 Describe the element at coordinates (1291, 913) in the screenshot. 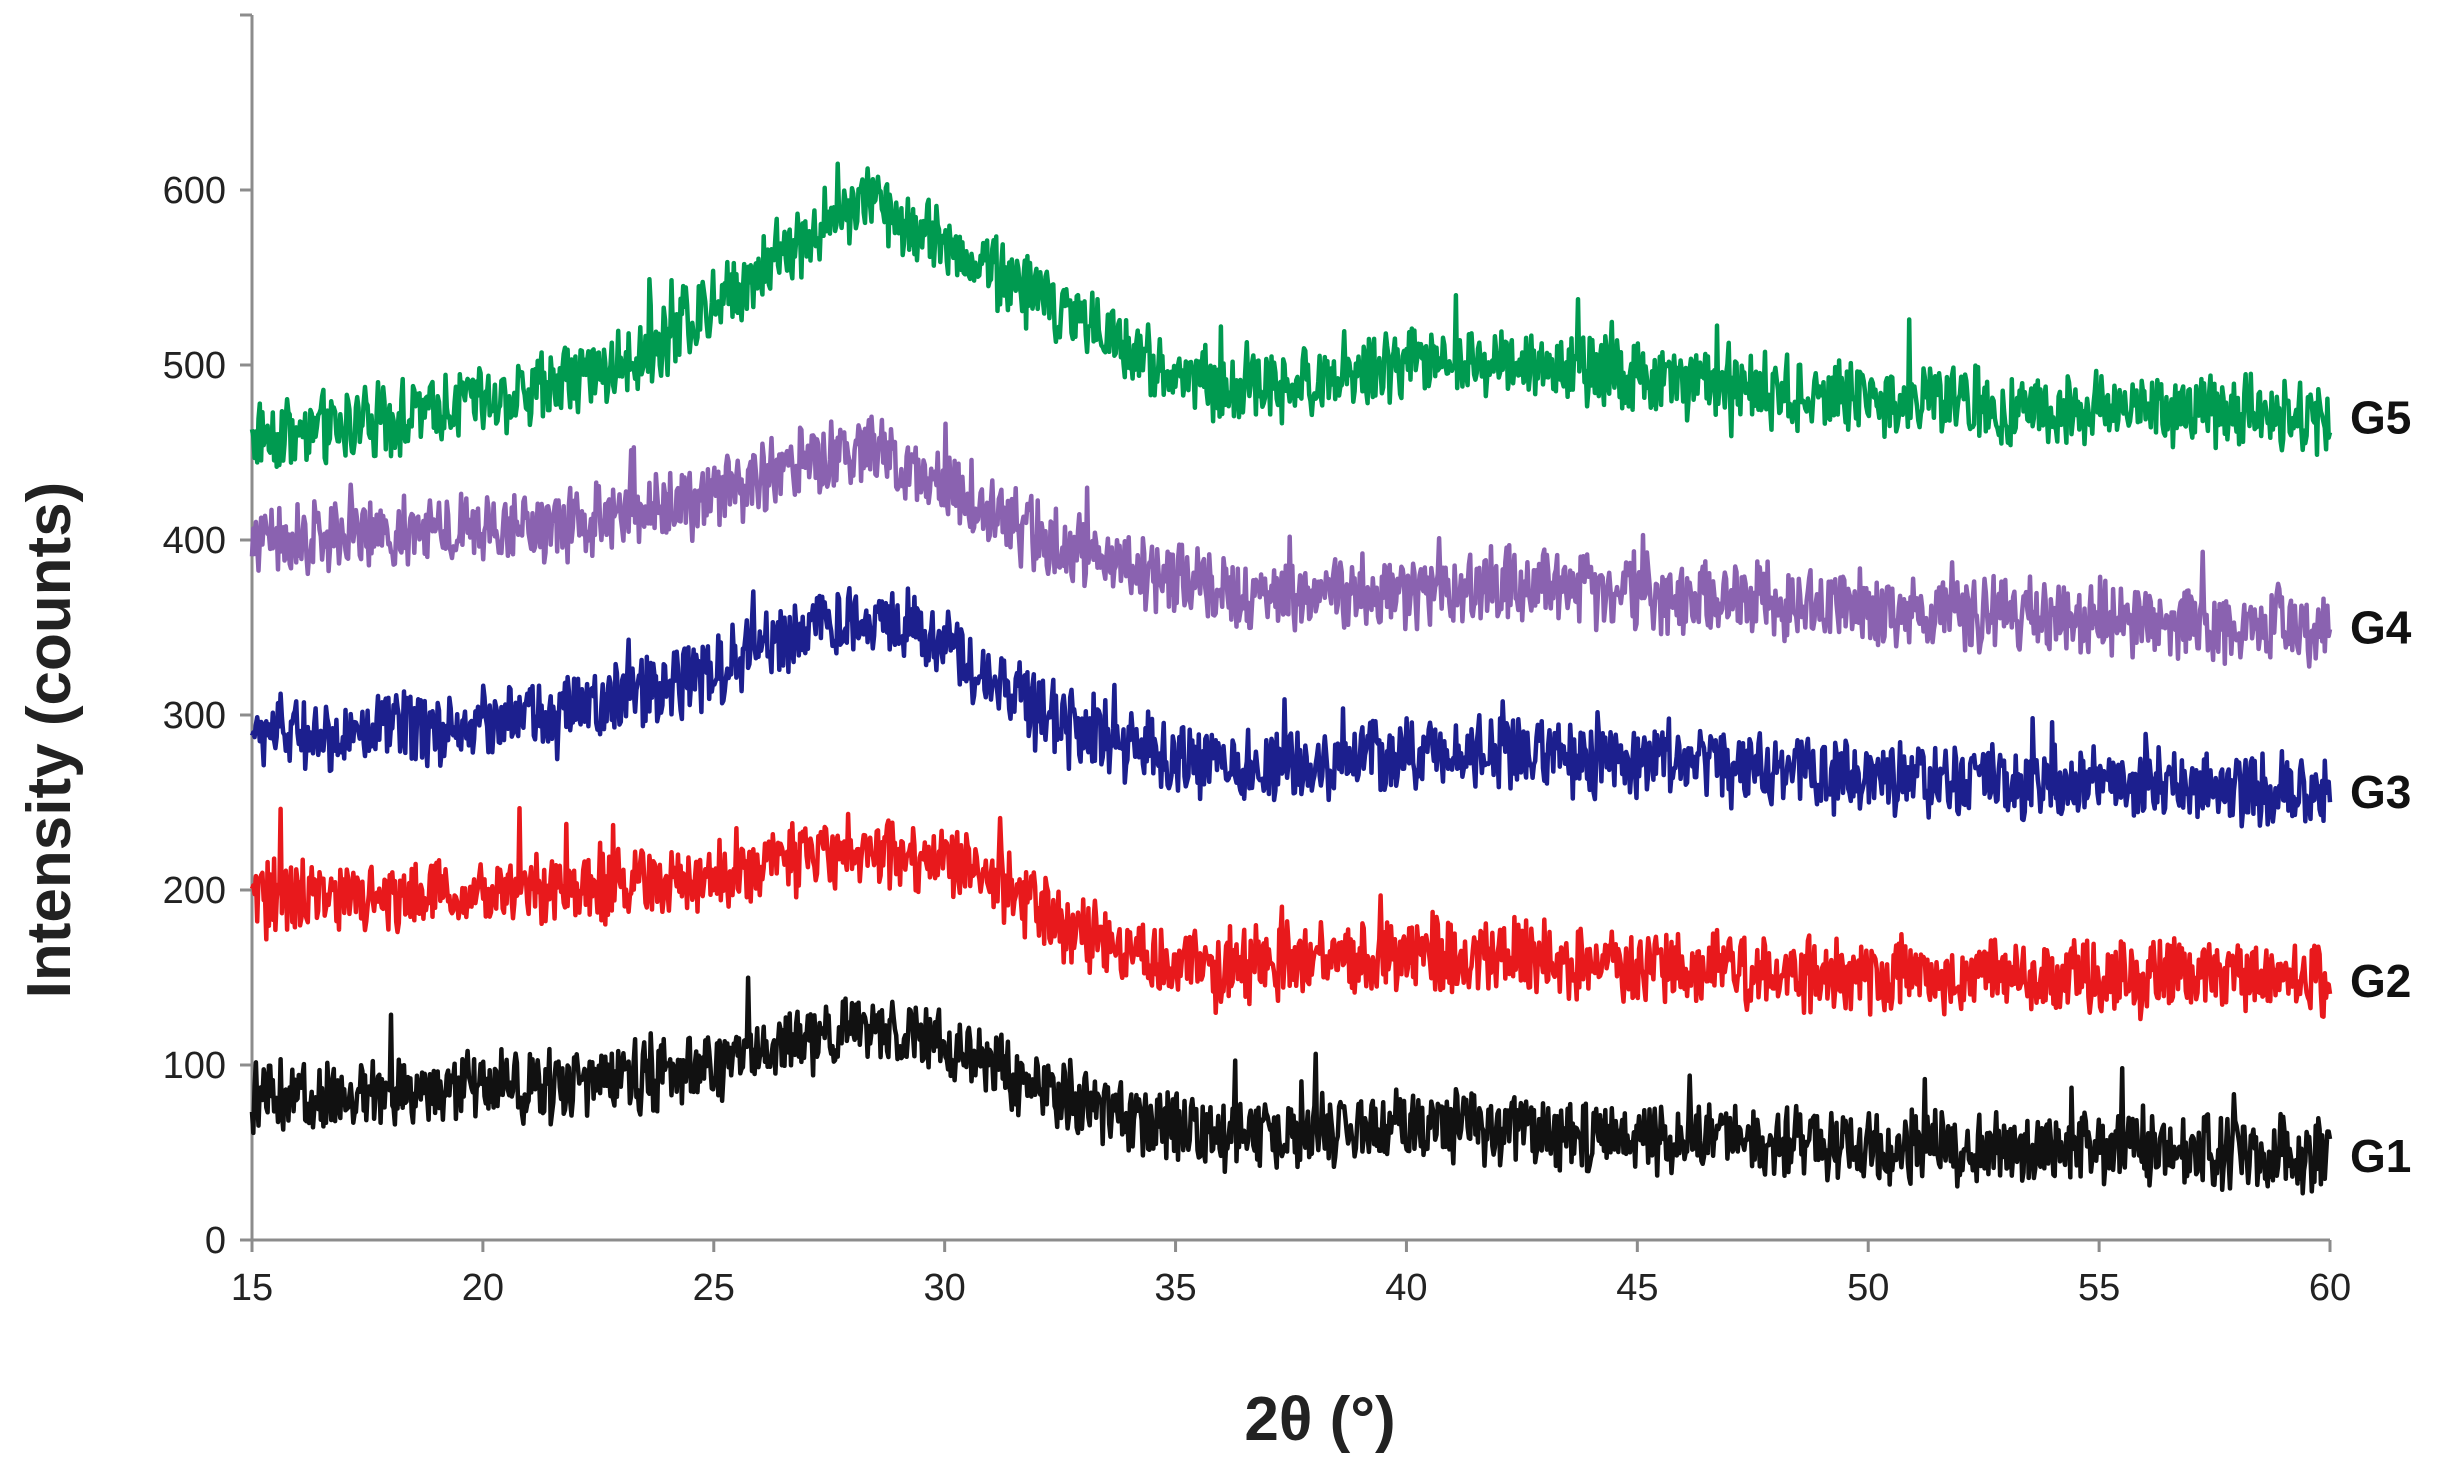

I see `series-line-g2` at that location.